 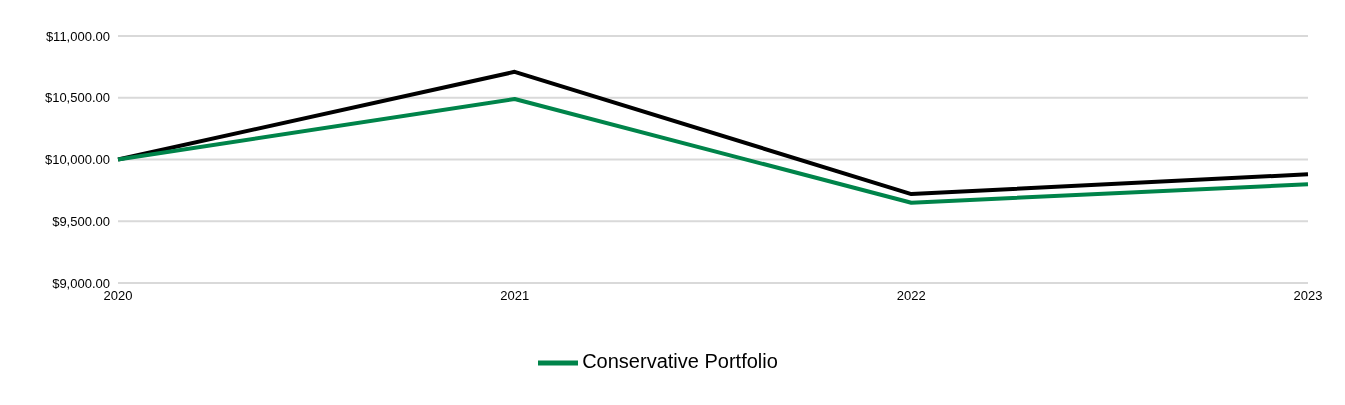 I want to click on y-tick-label: $9,000.00, so click(x=81, y=283).